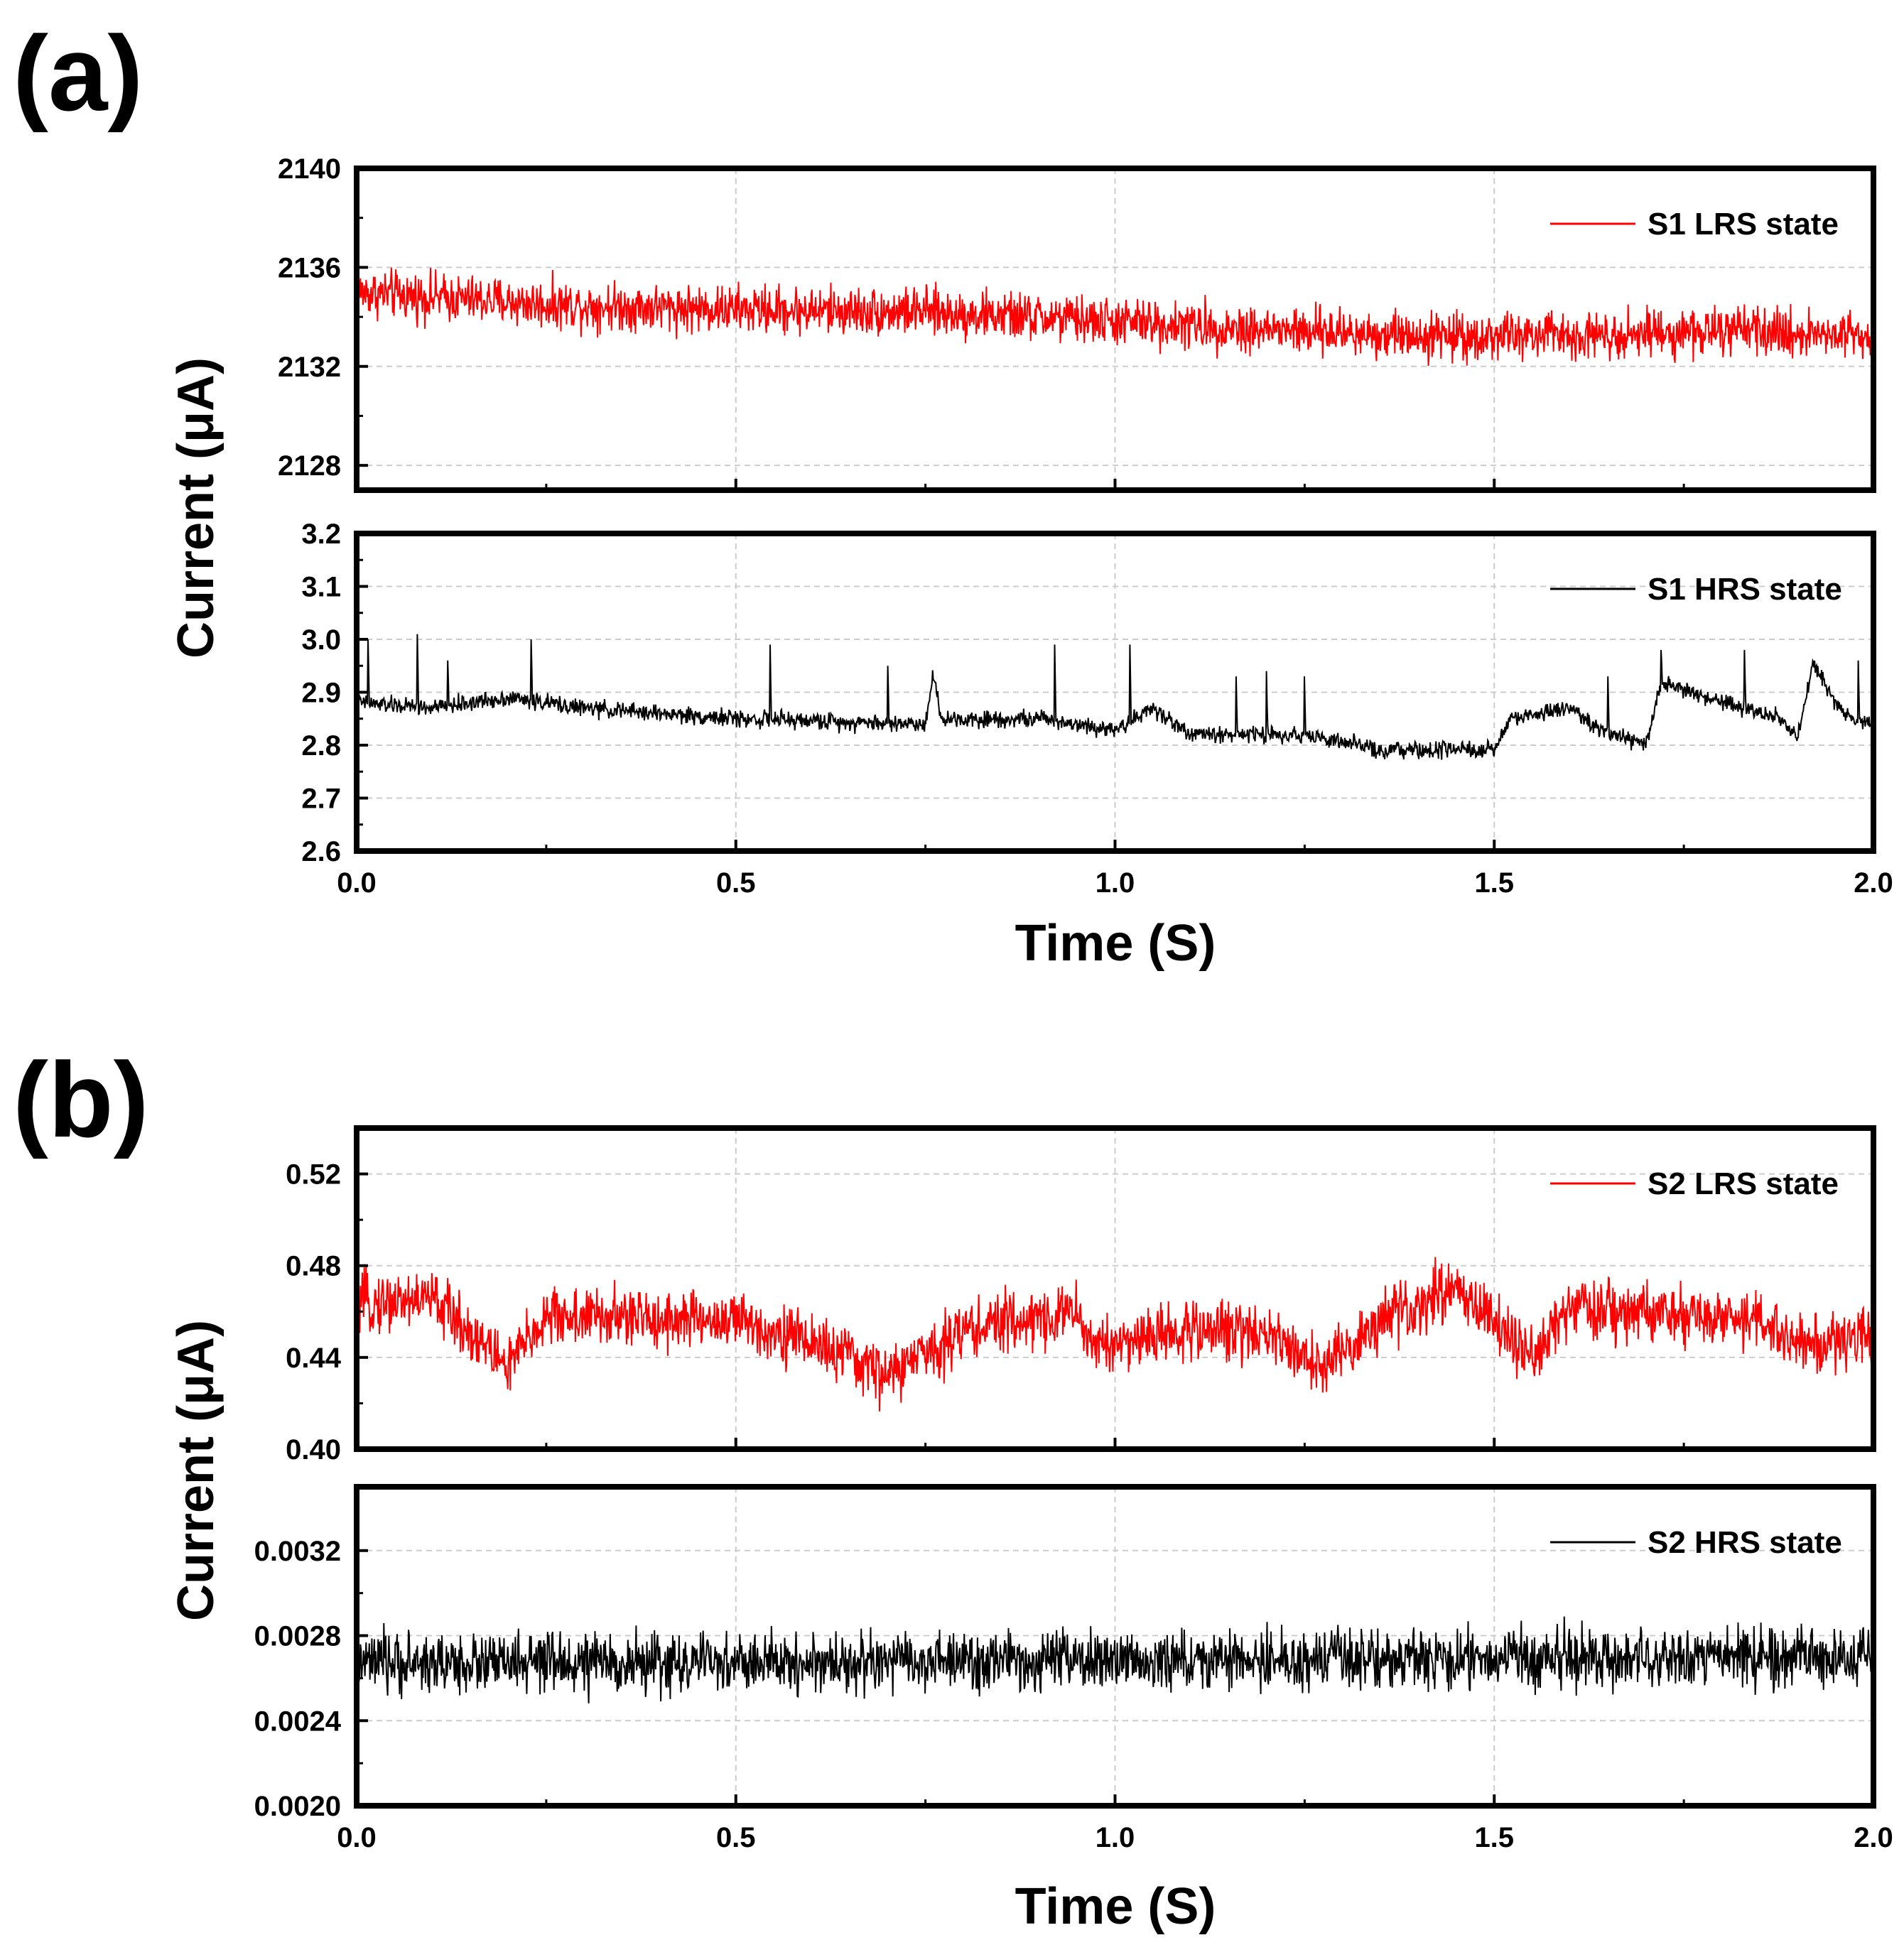  Describe the element at coordinates (1115, 317) in the screenshot. I see `series-line-s1-lrs-state` at that location.